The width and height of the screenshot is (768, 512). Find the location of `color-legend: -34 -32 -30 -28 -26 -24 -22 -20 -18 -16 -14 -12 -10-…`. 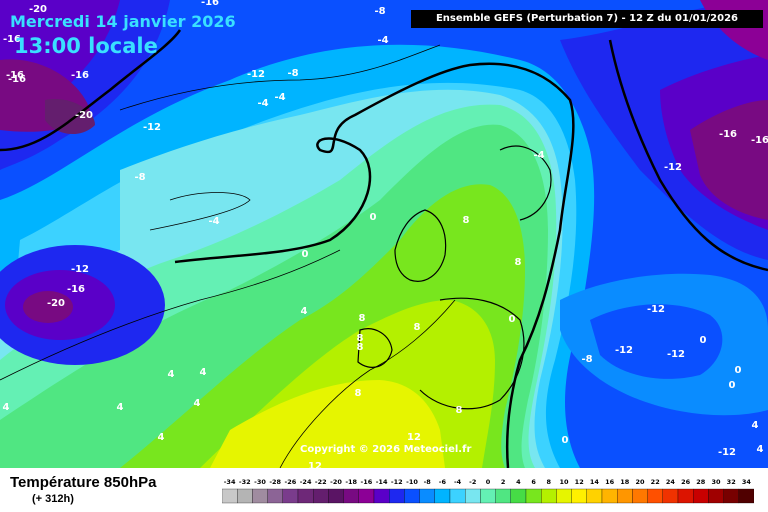

color-legend: -34 -32 -30 -28 -26 -24 -22 -20 -18 -16 -14 -12 -10-… is located at coordinates (488, 491).